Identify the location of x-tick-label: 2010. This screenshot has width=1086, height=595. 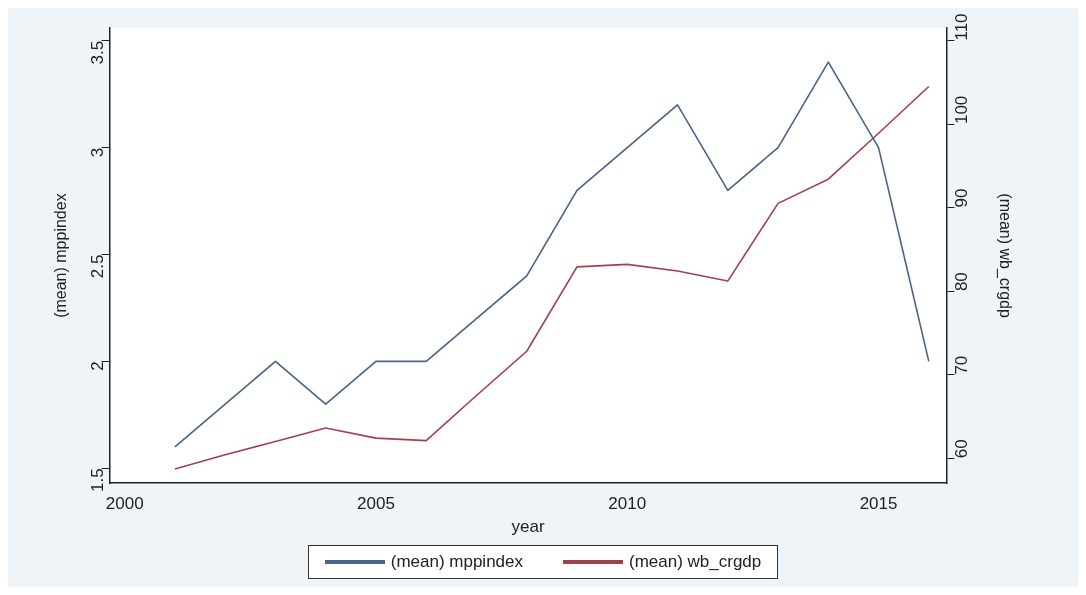
(627, 504).